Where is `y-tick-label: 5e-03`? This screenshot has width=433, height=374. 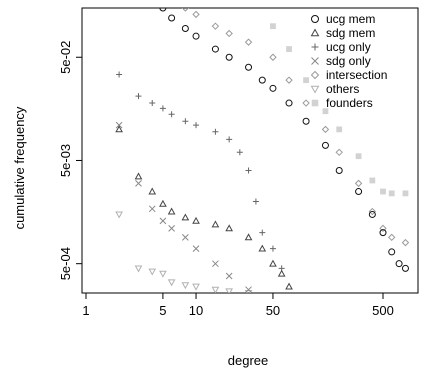 y-tick-label: 5e-03 is located at coordinates (65, 160).